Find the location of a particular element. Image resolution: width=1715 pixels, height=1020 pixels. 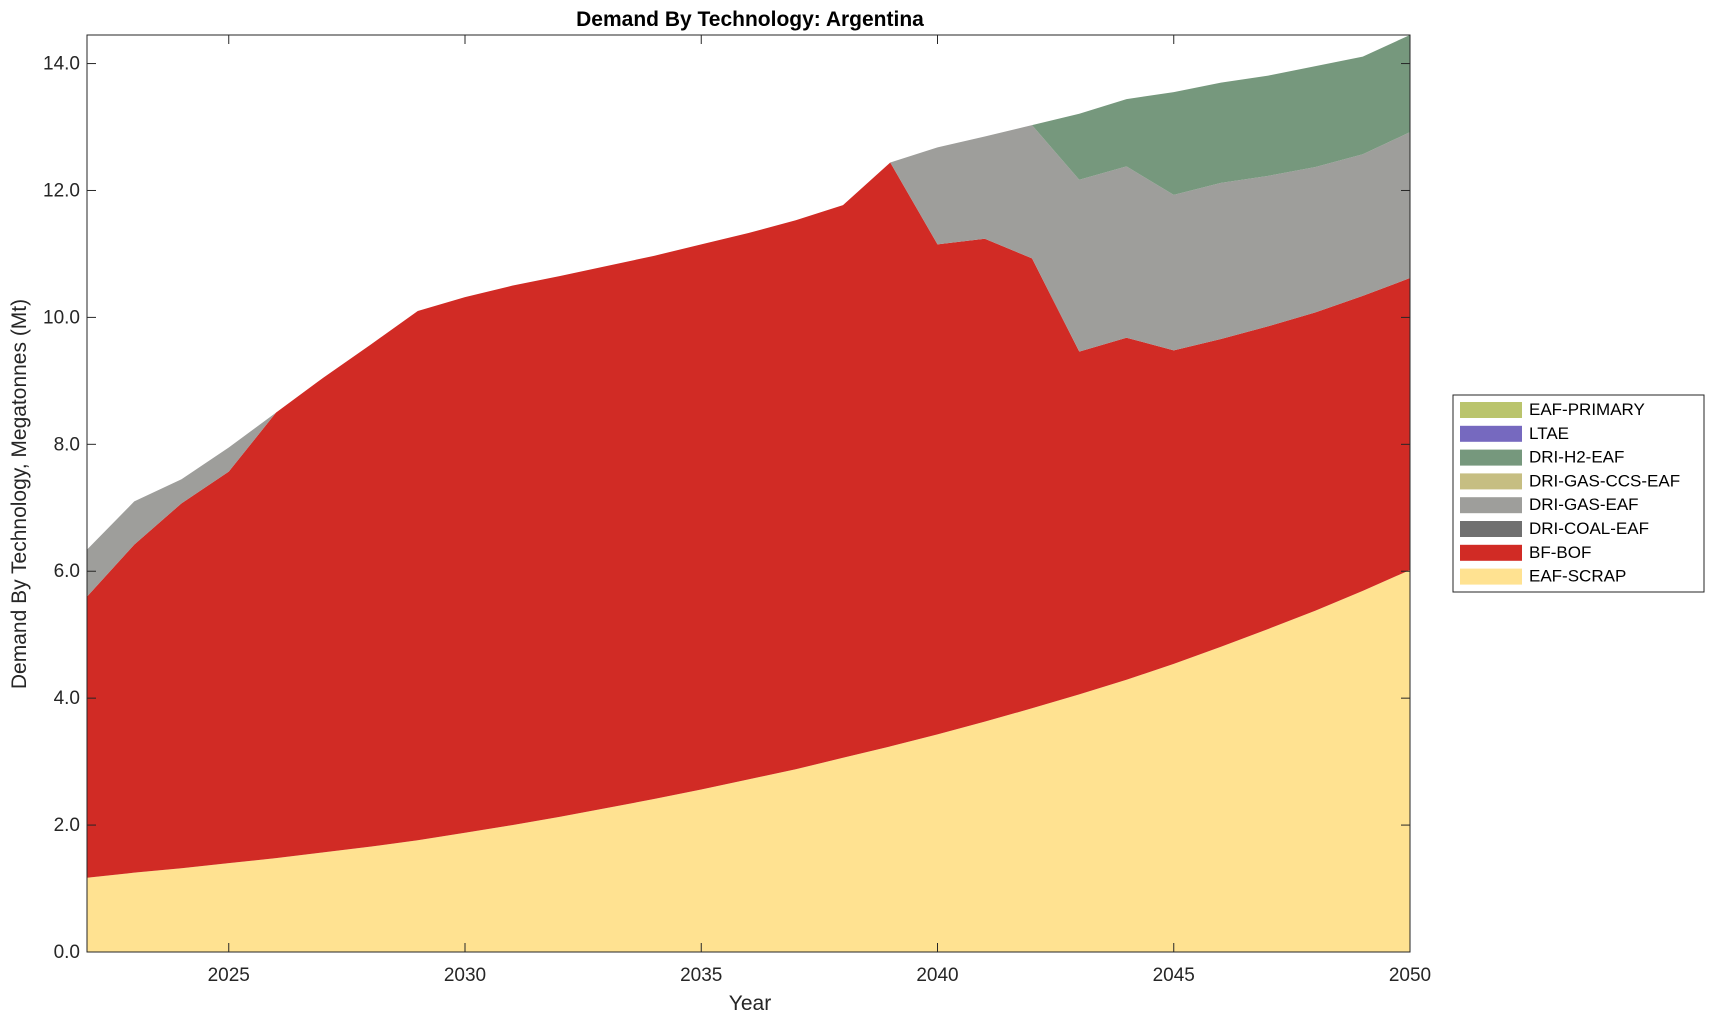

legend-label-dri-gas-ccs-eaf: DRI-GAS-CCS-EAF is located at coordinates (1604, 480).